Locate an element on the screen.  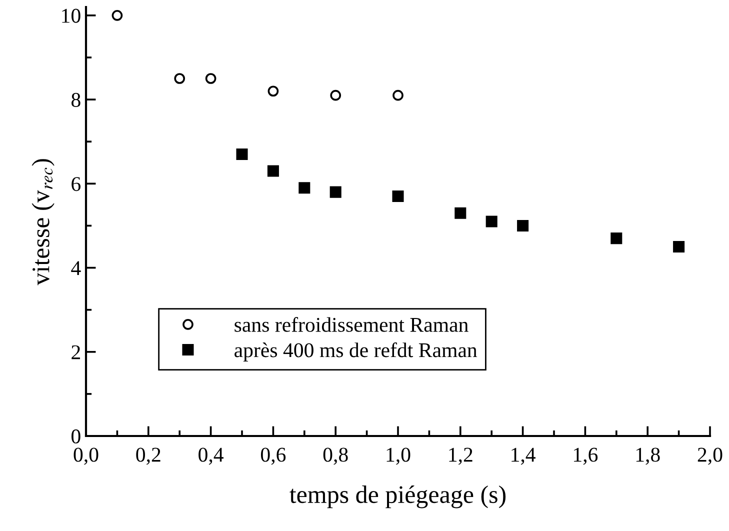
legend-label: sans refroidissement Raman is located at coordinates (351, 324).